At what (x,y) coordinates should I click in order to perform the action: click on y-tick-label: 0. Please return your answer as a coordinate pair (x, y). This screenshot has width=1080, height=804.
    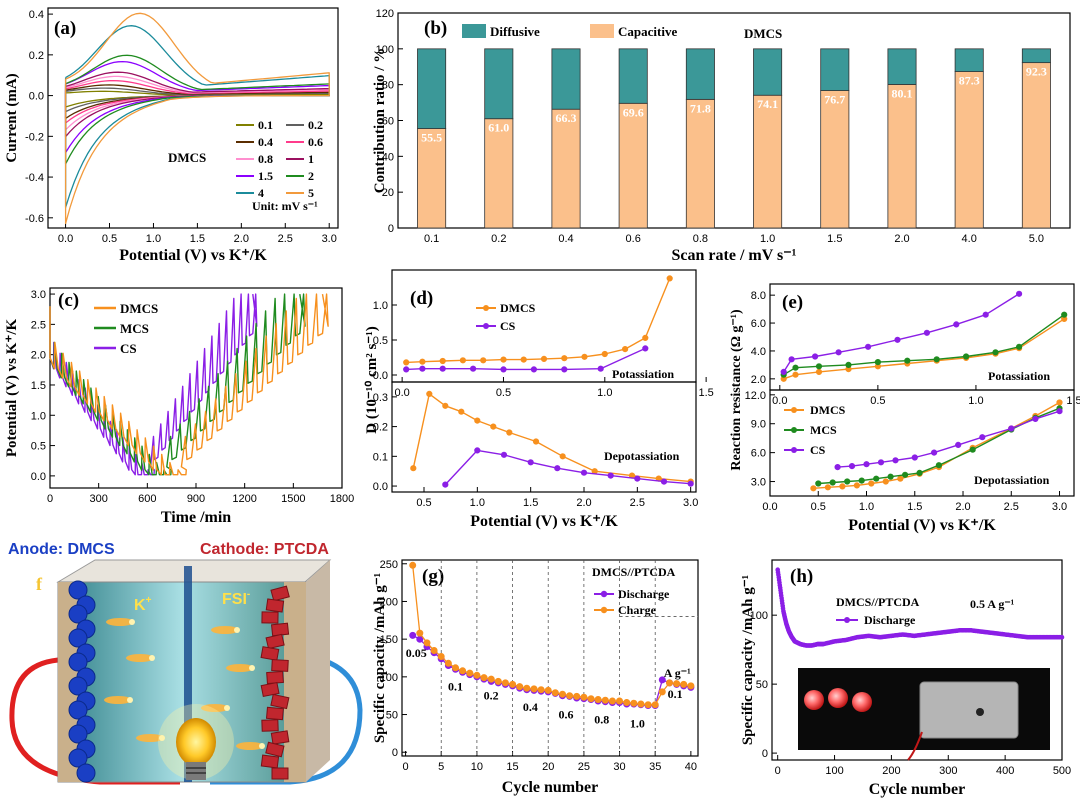
    Looking at the image, I should click on (391, 229).